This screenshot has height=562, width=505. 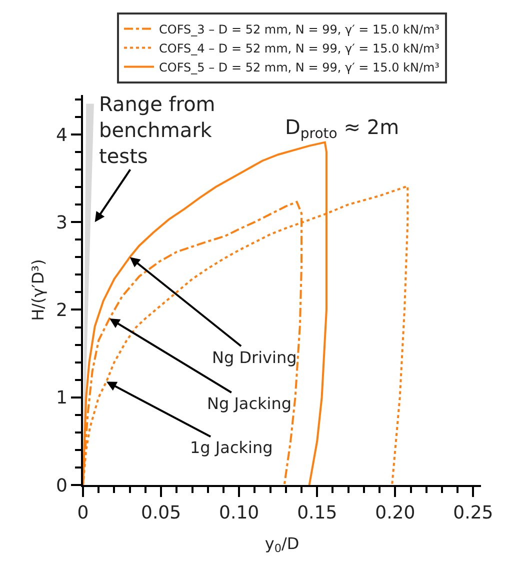 What do you see at coordinates (62, 135) in the screenshot?
I see `y-tick-label: 4` at bounding box center [62, 135].